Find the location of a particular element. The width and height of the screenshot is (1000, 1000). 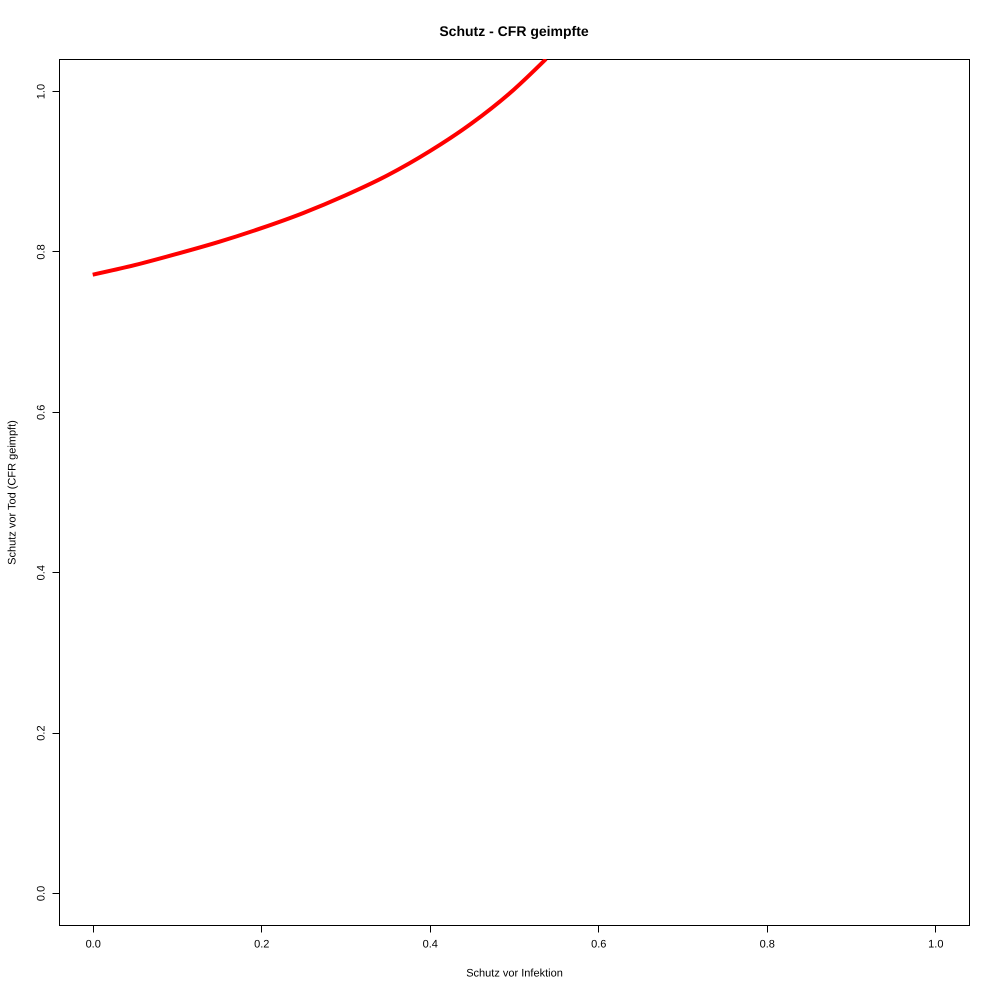

x-tick-label: 1.0 is located at coordinates (936, 944).